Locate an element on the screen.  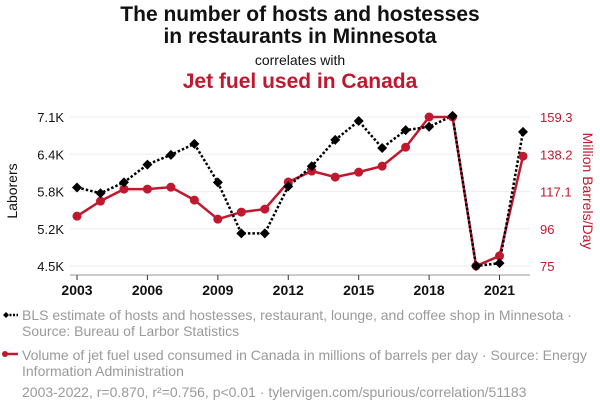
y-tick-label-left: 7.1K is located at coordinates (50, 117).